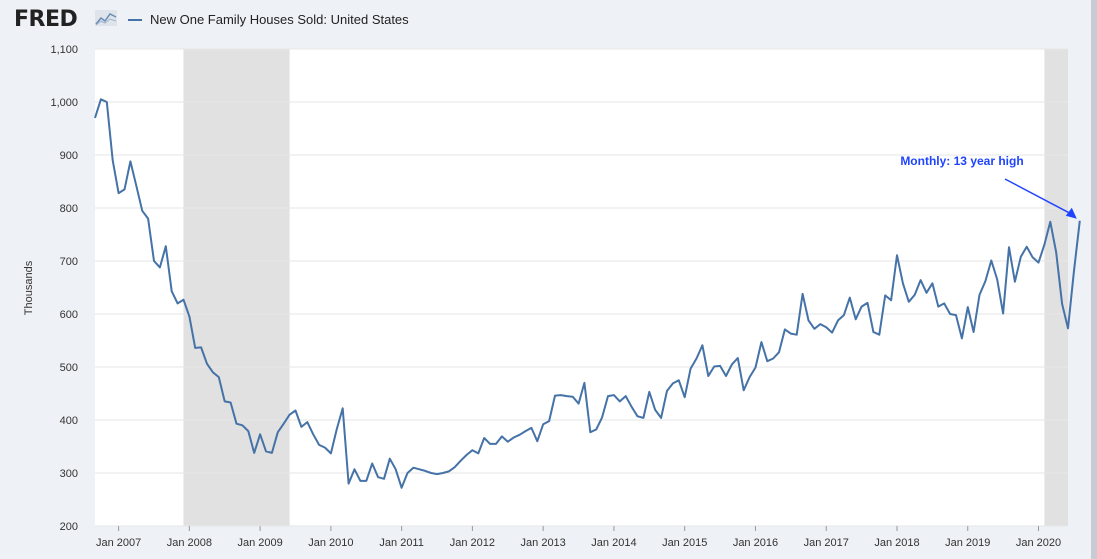 The image size is (1097, 559). I want to click on x-tick-label: Jan 2007, so click(118, 543).